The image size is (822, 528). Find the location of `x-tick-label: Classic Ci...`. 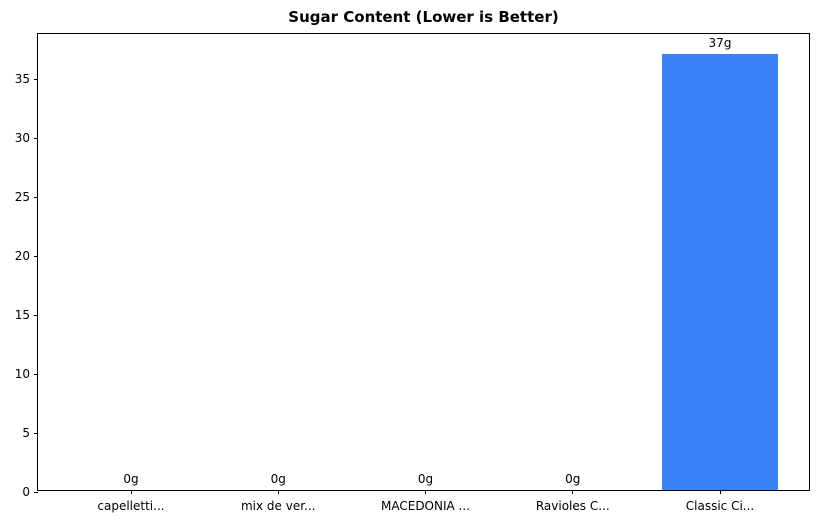

x-tick-label: Classic Ci... is located at coordinates (720, 506).